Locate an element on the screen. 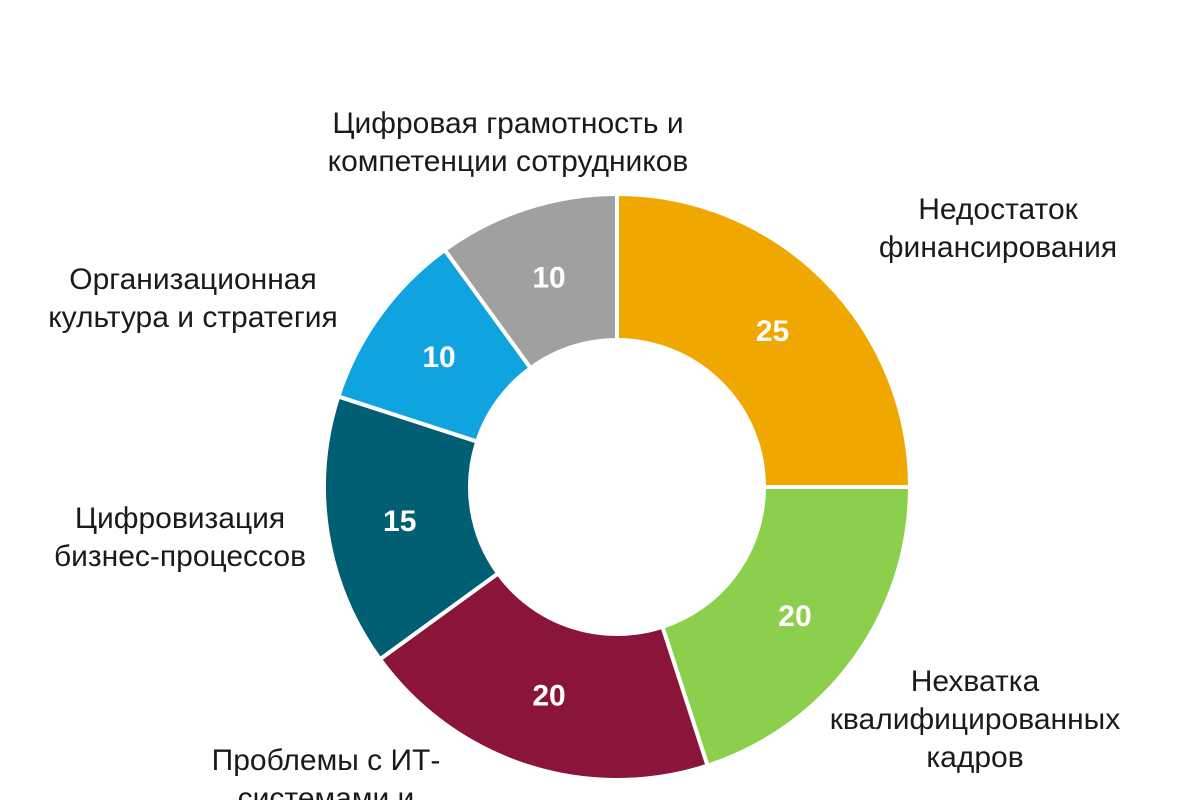  slice-category-label: Нехватка квалифицированных кадров is located at coordinates (975, 719).